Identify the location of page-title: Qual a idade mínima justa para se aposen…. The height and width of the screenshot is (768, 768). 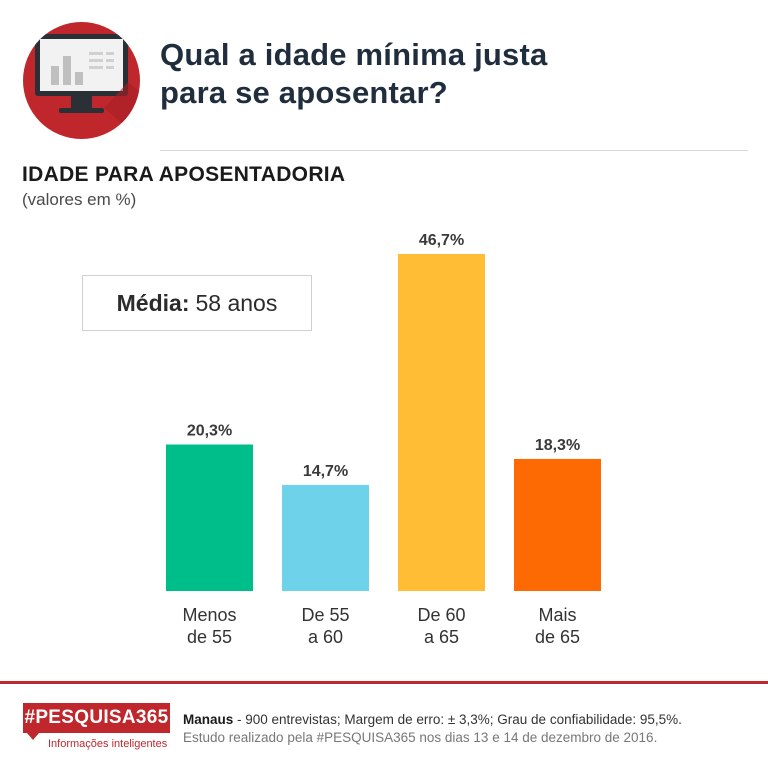
(440, 74).